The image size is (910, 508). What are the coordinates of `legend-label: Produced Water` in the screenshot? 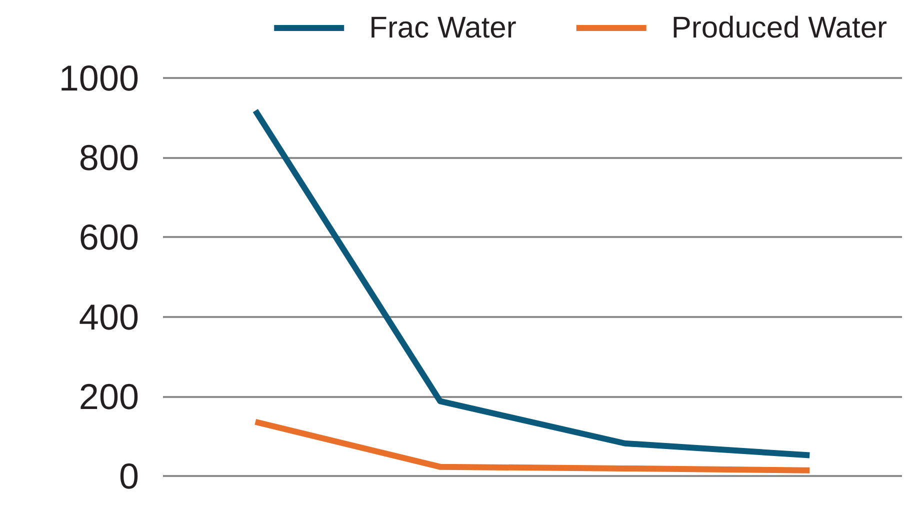 It's located at (779, 28).